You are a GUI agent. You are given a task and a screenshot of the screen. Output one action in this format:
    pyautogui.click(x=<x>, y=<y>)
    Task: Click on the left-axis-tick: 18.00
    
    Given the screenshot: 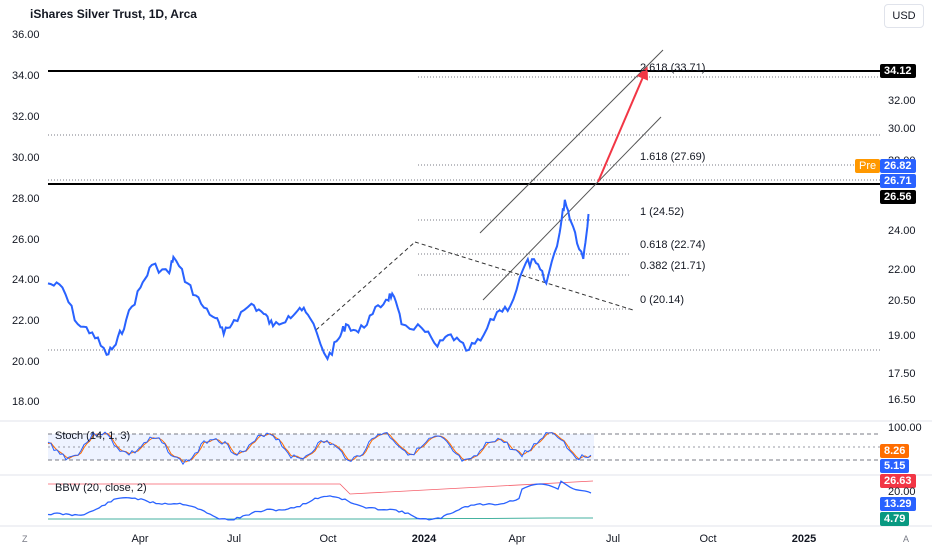 What is the action you would take?
    pyautogui.click(x=26, y=402)
    